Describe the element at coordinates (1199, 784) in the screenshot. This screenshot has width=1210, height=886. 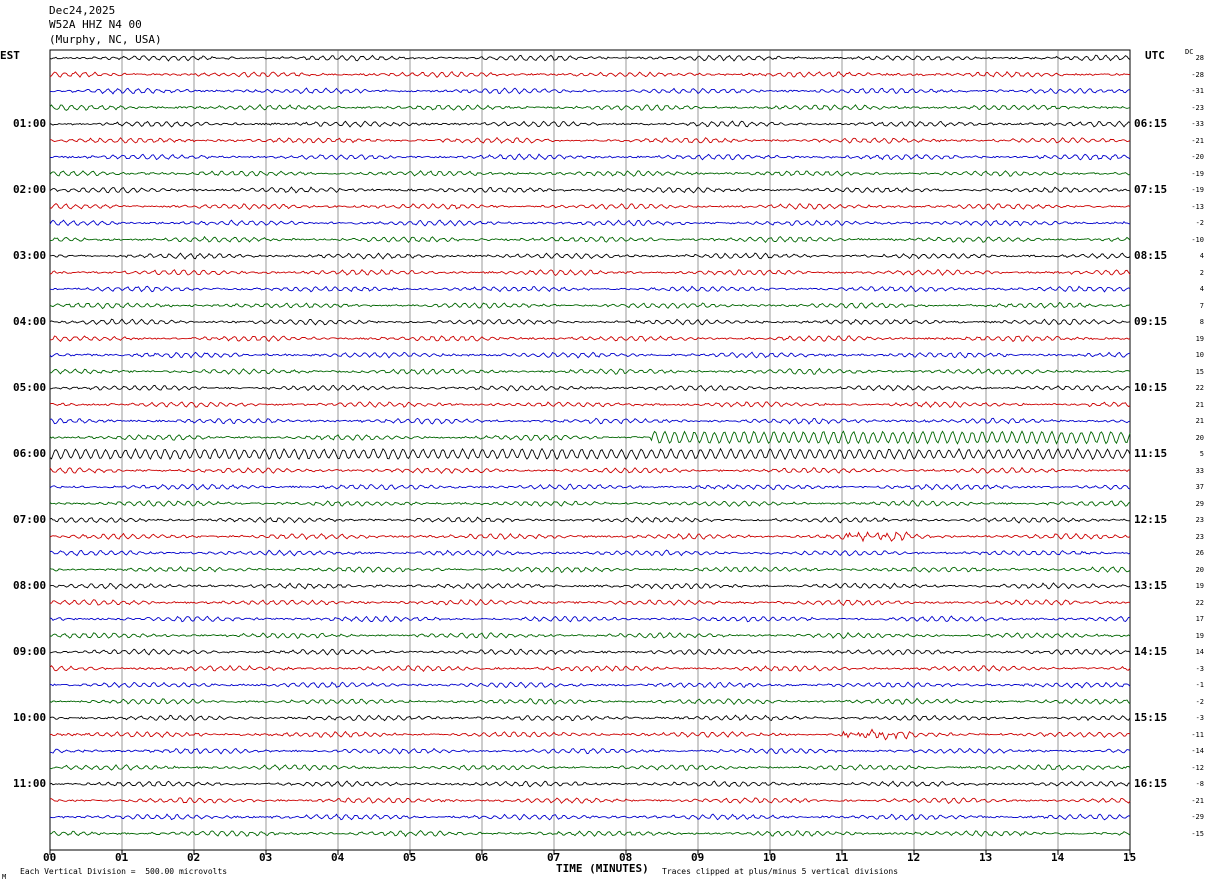
I see `dc-offset-value: -8` at that location.